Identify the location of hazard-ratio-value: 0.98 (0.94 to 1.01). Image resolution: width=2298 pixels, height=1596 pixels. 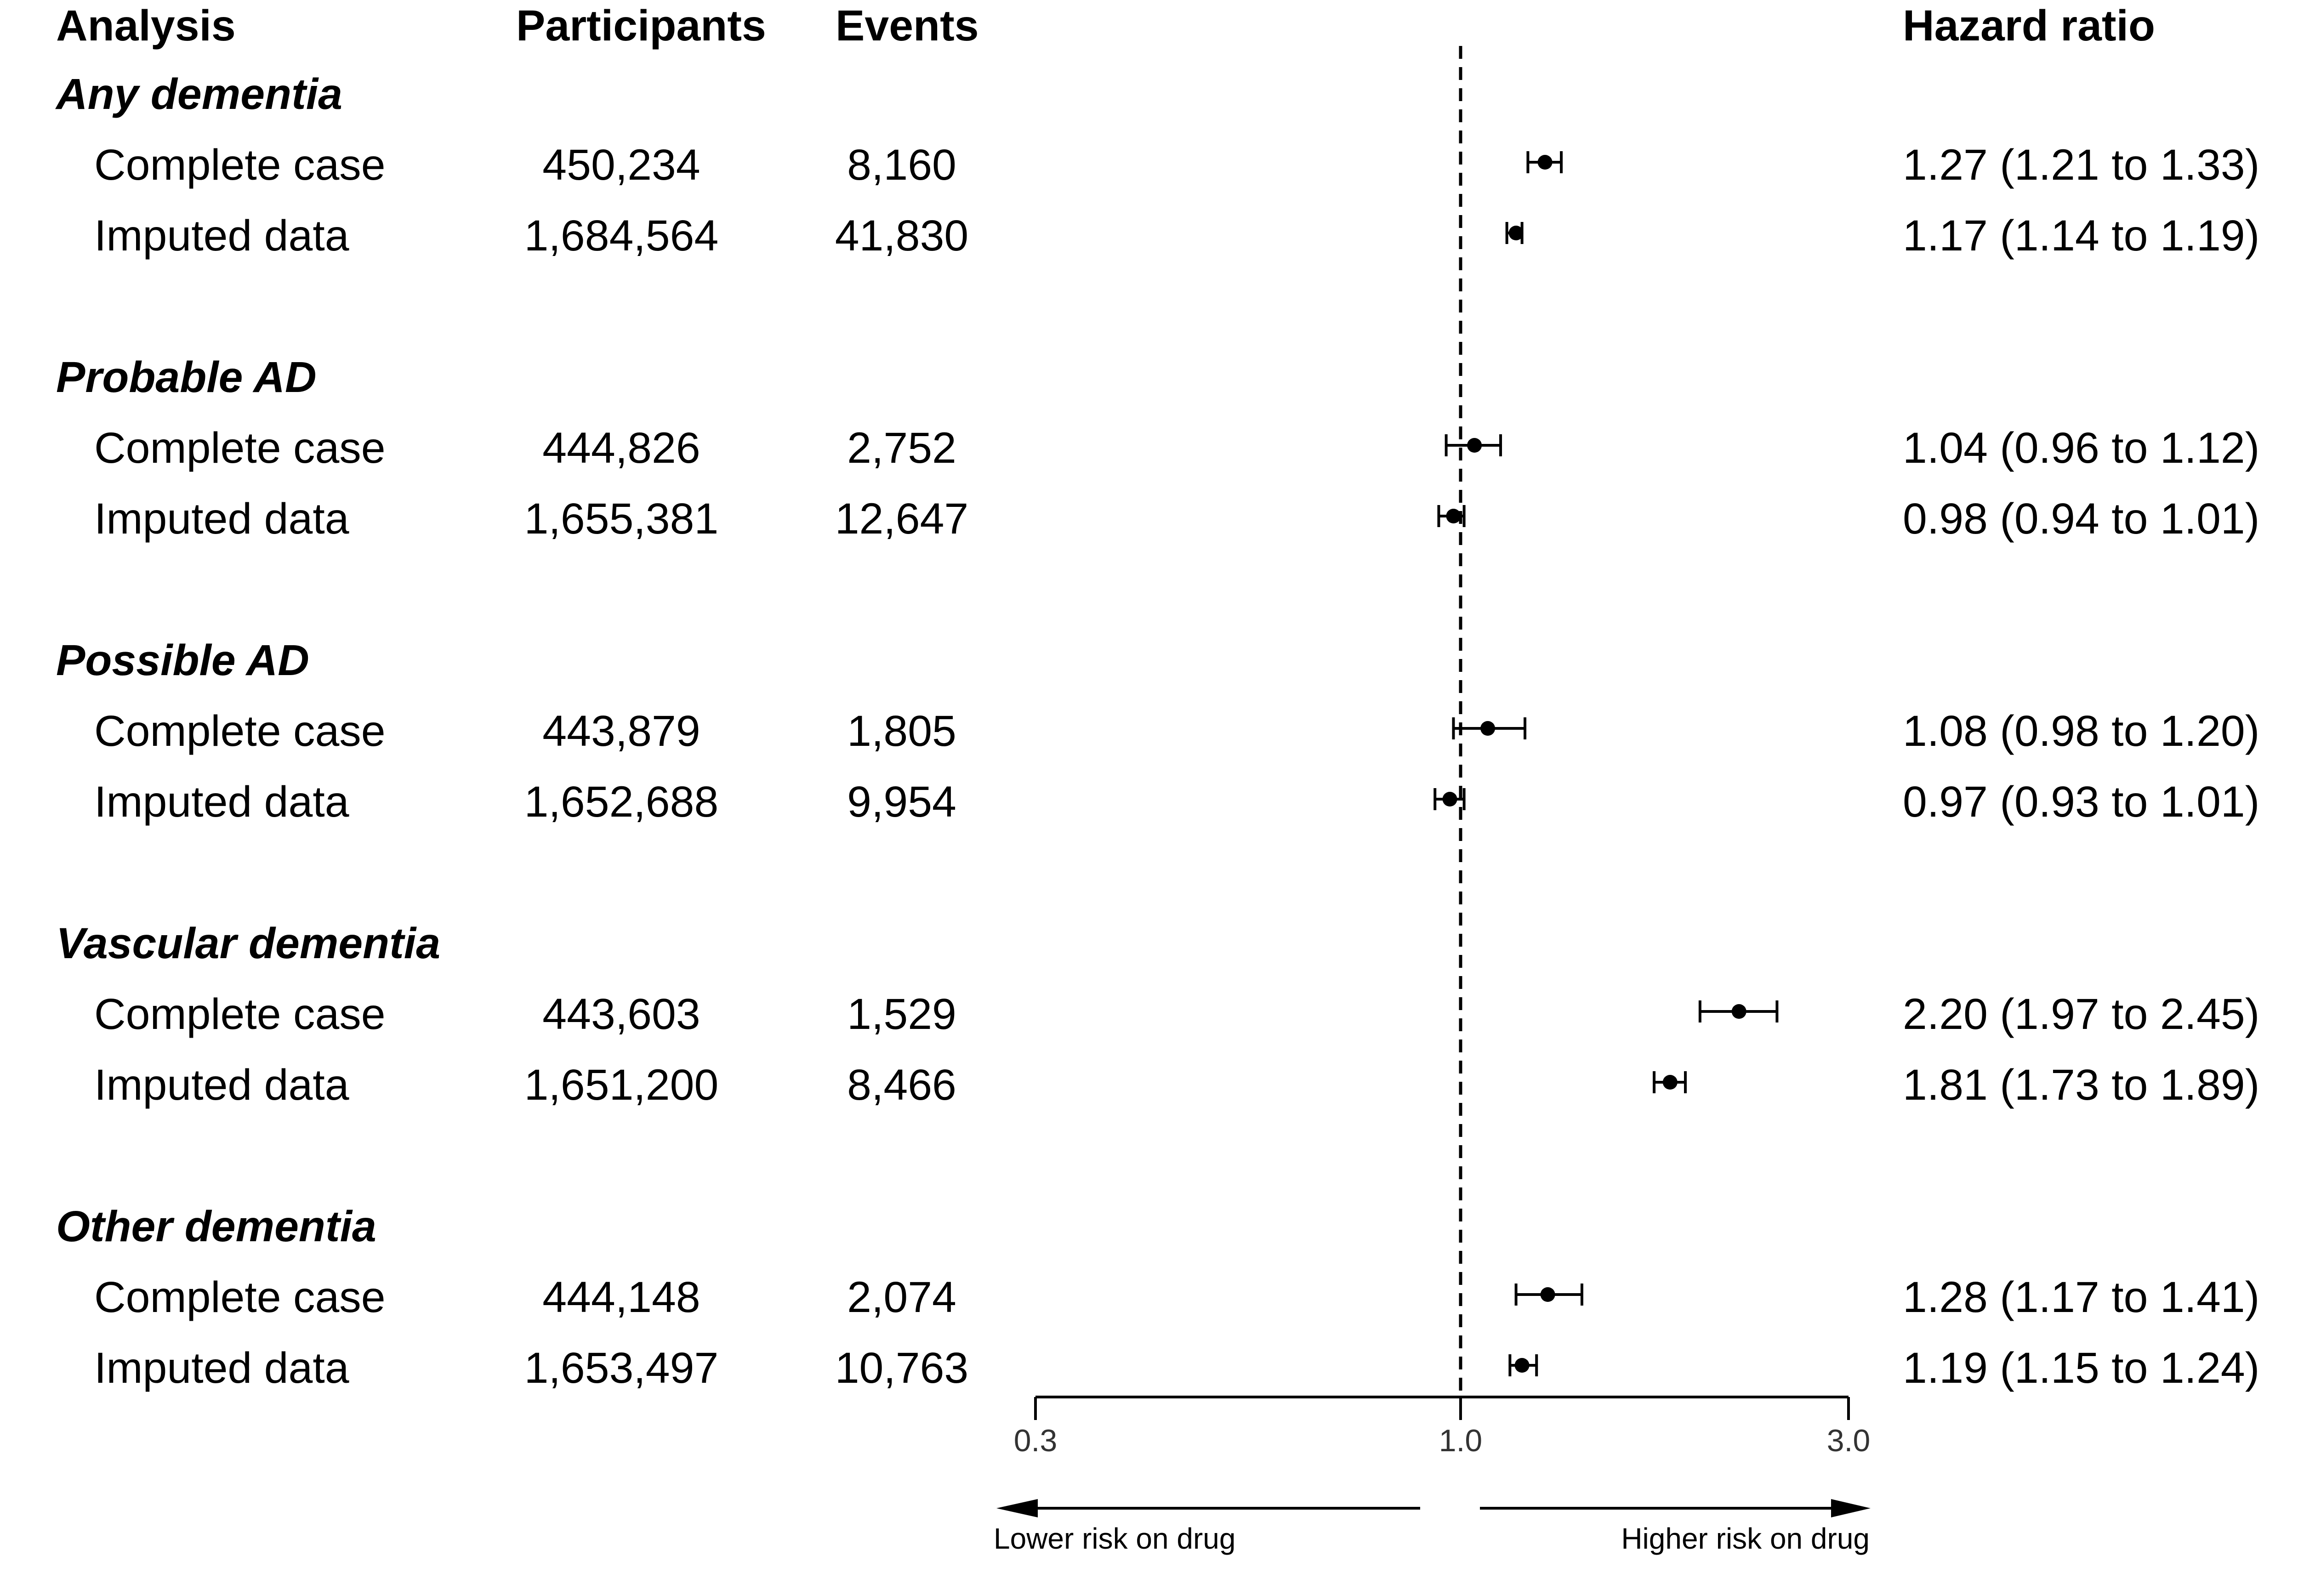
(2081, 518).